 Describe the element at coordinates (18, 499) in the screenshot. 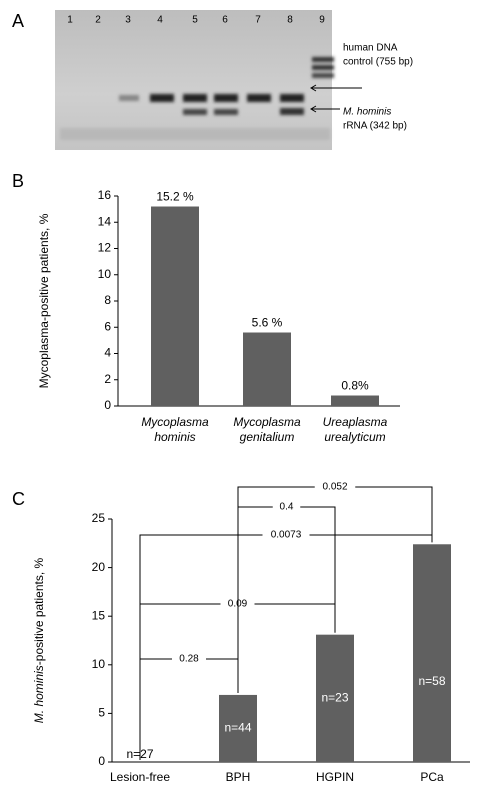

I see `panel-label: C` at that location.